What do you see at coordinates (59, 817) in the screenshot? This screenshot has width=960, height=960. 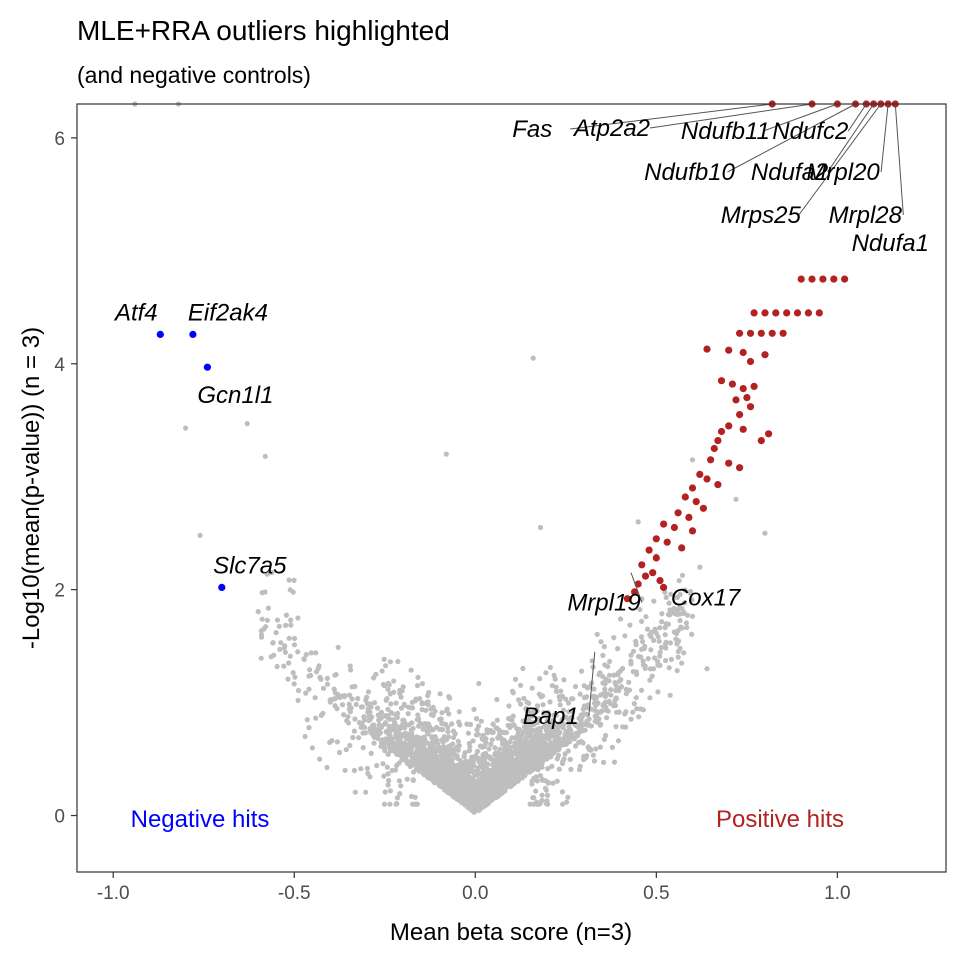 I see `y-tick-label: 0` at bounding box center [59, 817].